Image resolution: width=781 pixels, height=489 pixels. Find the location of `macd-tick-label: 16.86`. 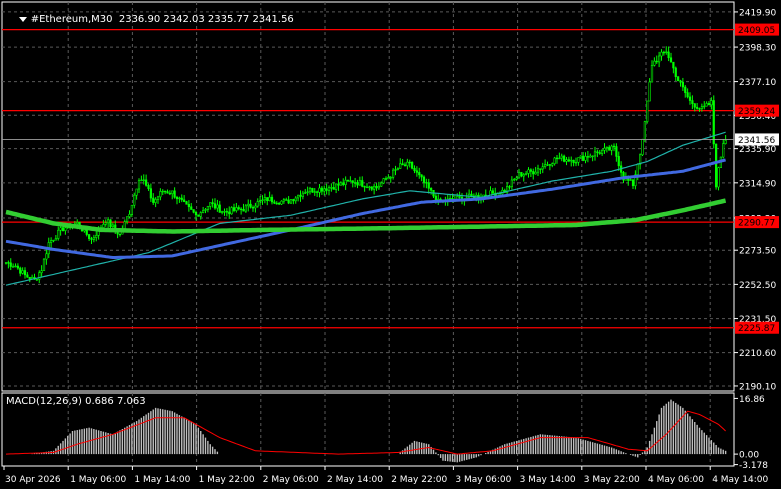

macd-tick-label: 16.86 is located at coordinates (752, 400).